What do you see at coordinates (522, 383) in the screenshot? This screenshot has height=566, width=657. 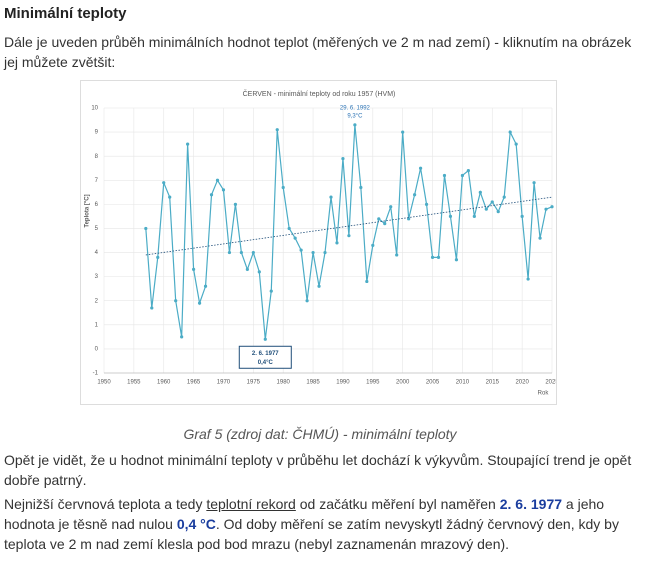 I see `x-tick-label: 2020` at bounding box center [522, 383].